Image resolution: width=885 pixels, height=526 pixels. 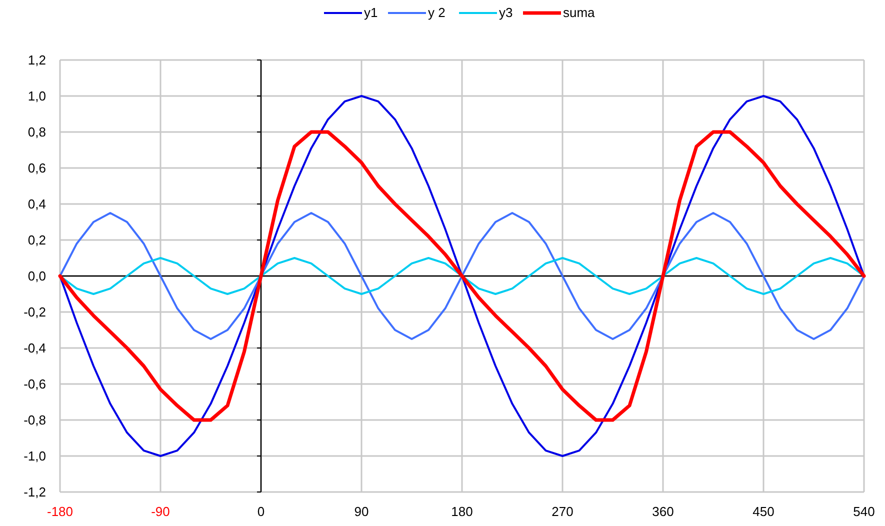 I want to click on y-tick-label: 1,2, so click(x=37, y=60).